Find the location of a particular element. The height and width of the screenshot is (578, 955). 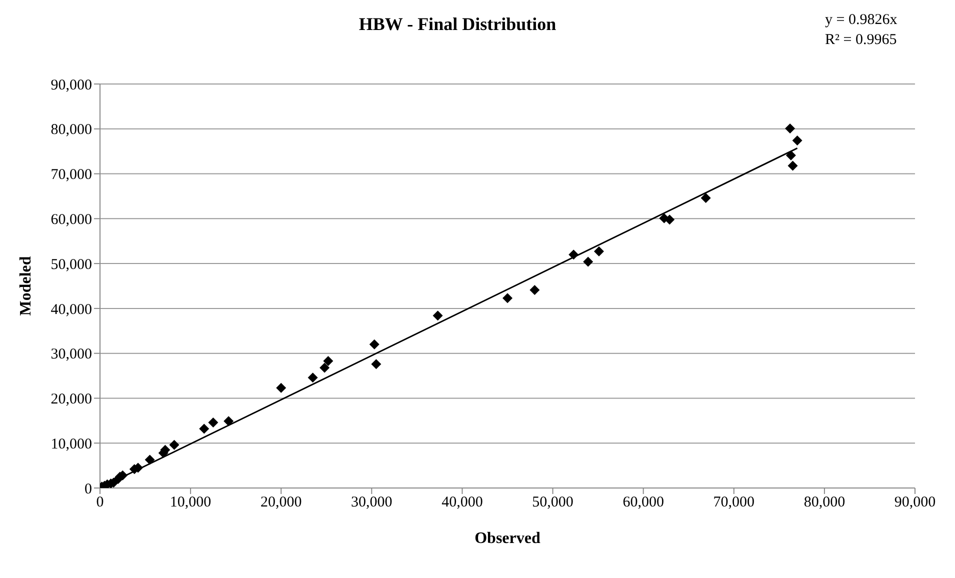

text: y = 0.9826x is located at coordinates (861, 20).